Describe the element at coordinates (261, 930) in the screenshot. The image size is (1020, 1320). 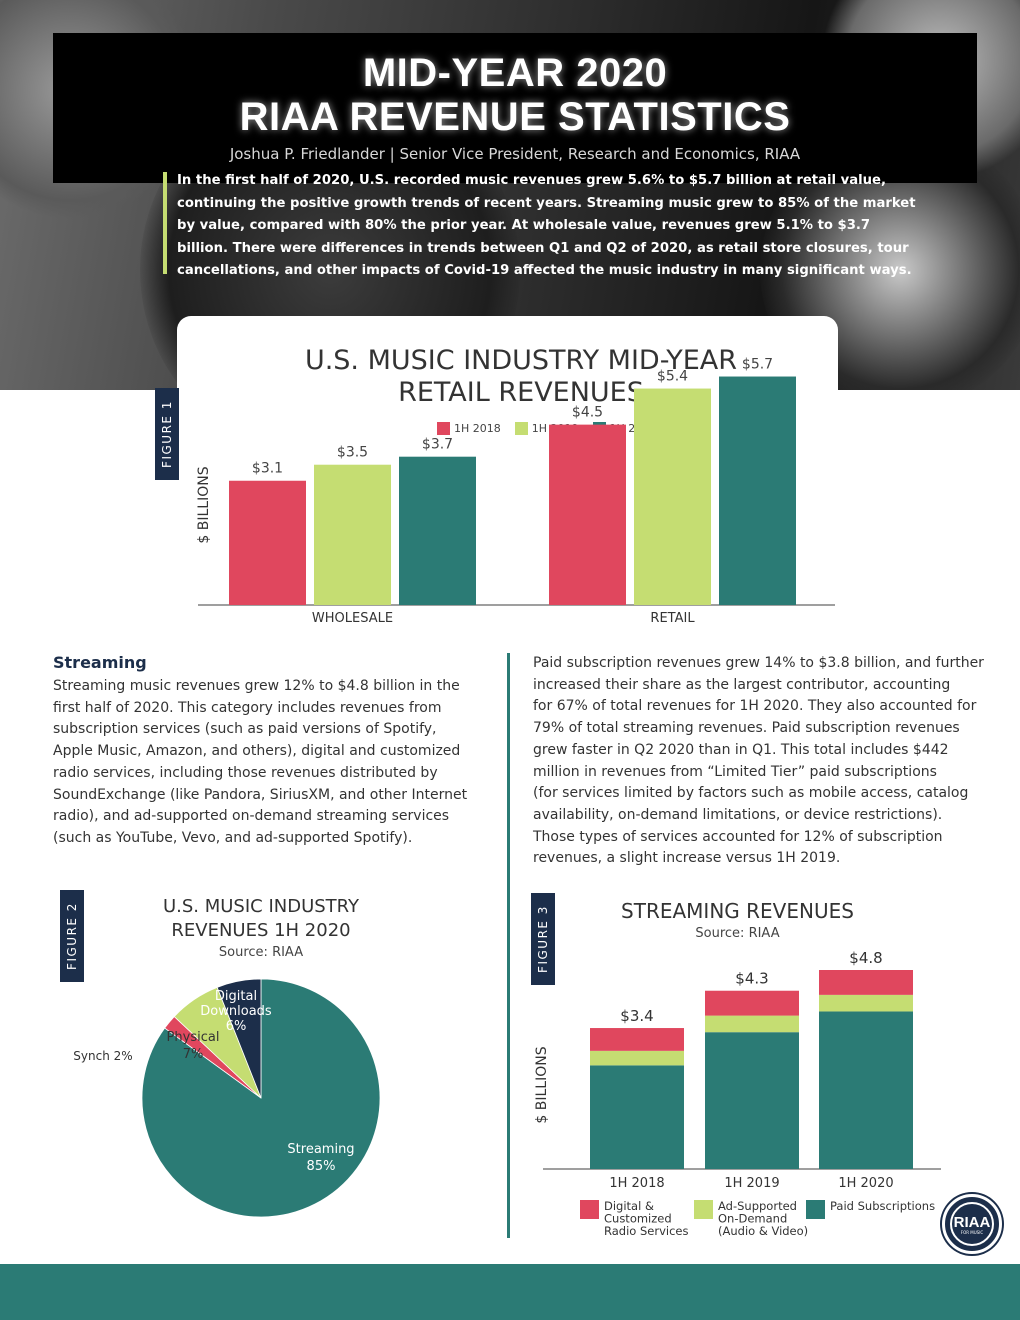
I see `figure2-title-line2: REVENUES 1H 2020` at that location.